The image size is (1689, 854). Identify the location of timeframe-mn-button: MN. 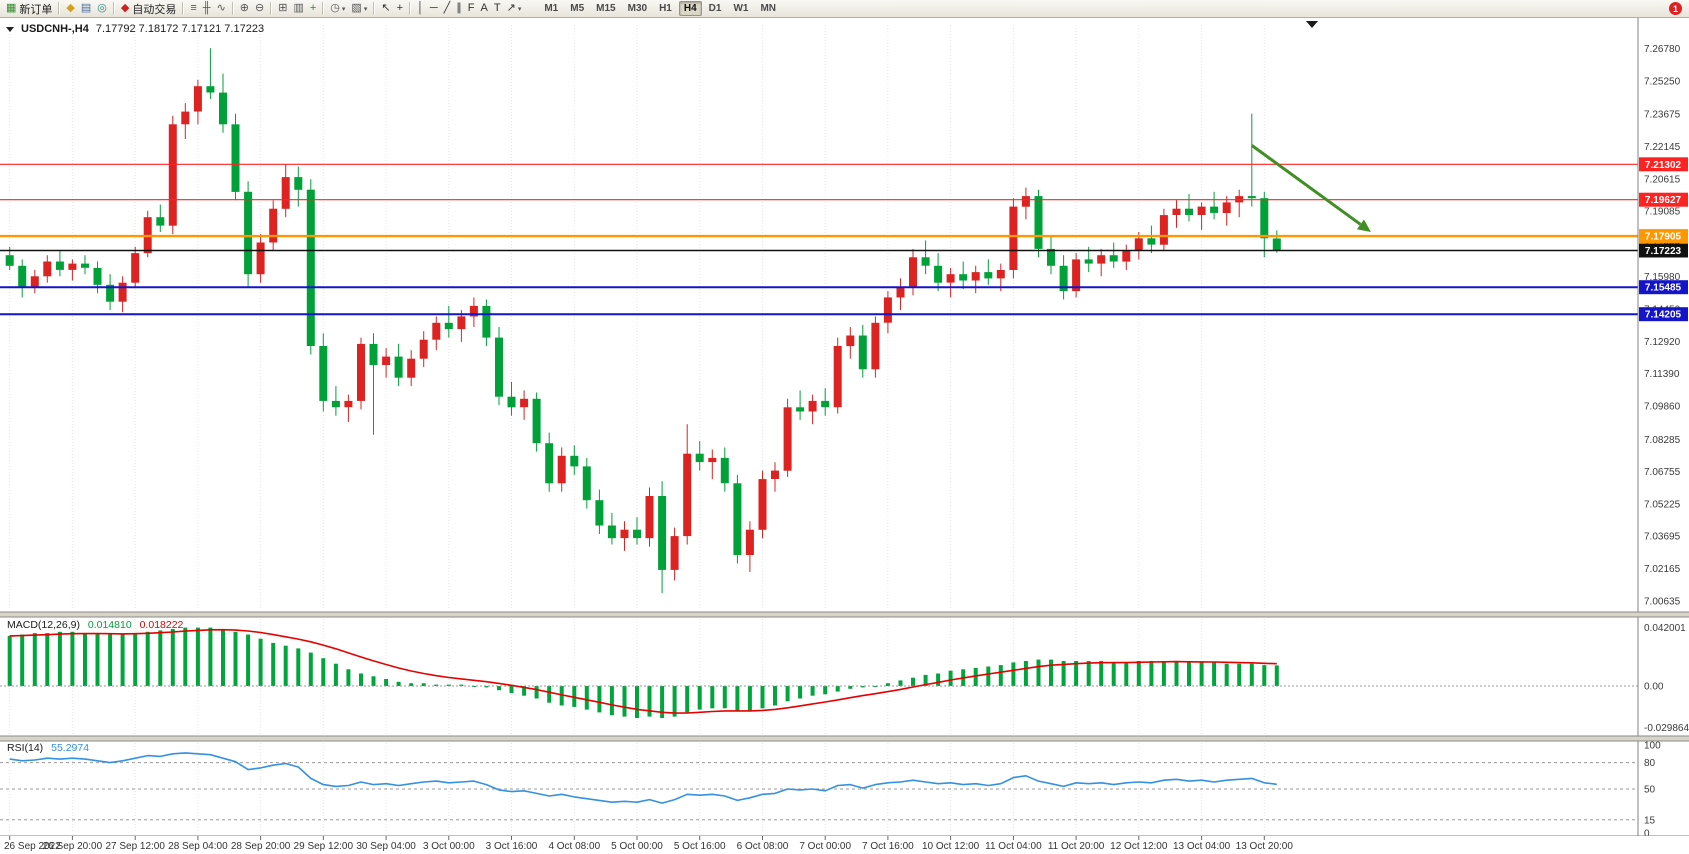
(768, 8).